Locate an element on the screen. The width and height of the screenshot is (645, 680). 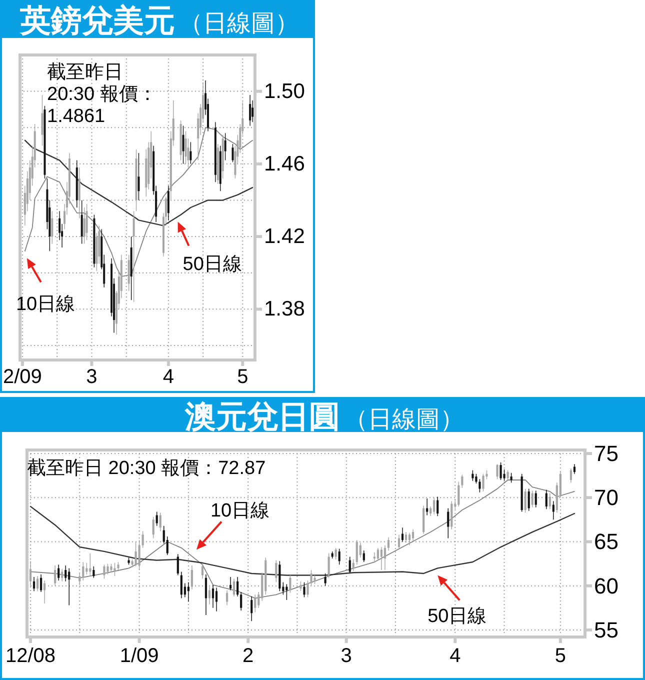
x-tick-label: 2 is located at coordinates (248, 656).